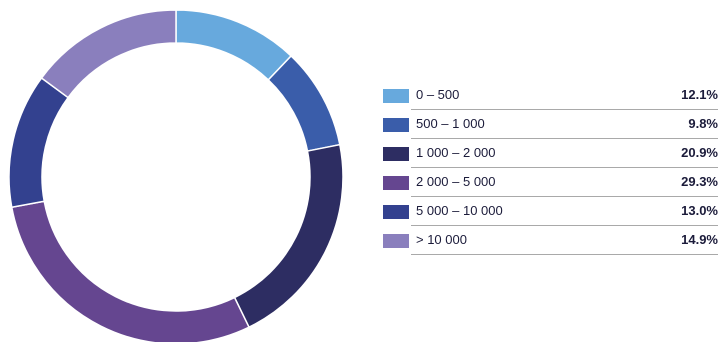 The image size is (721, 342). I want to click on legend-item-500-1000: 500 – 1 000 9.8%, so click(550, 126).